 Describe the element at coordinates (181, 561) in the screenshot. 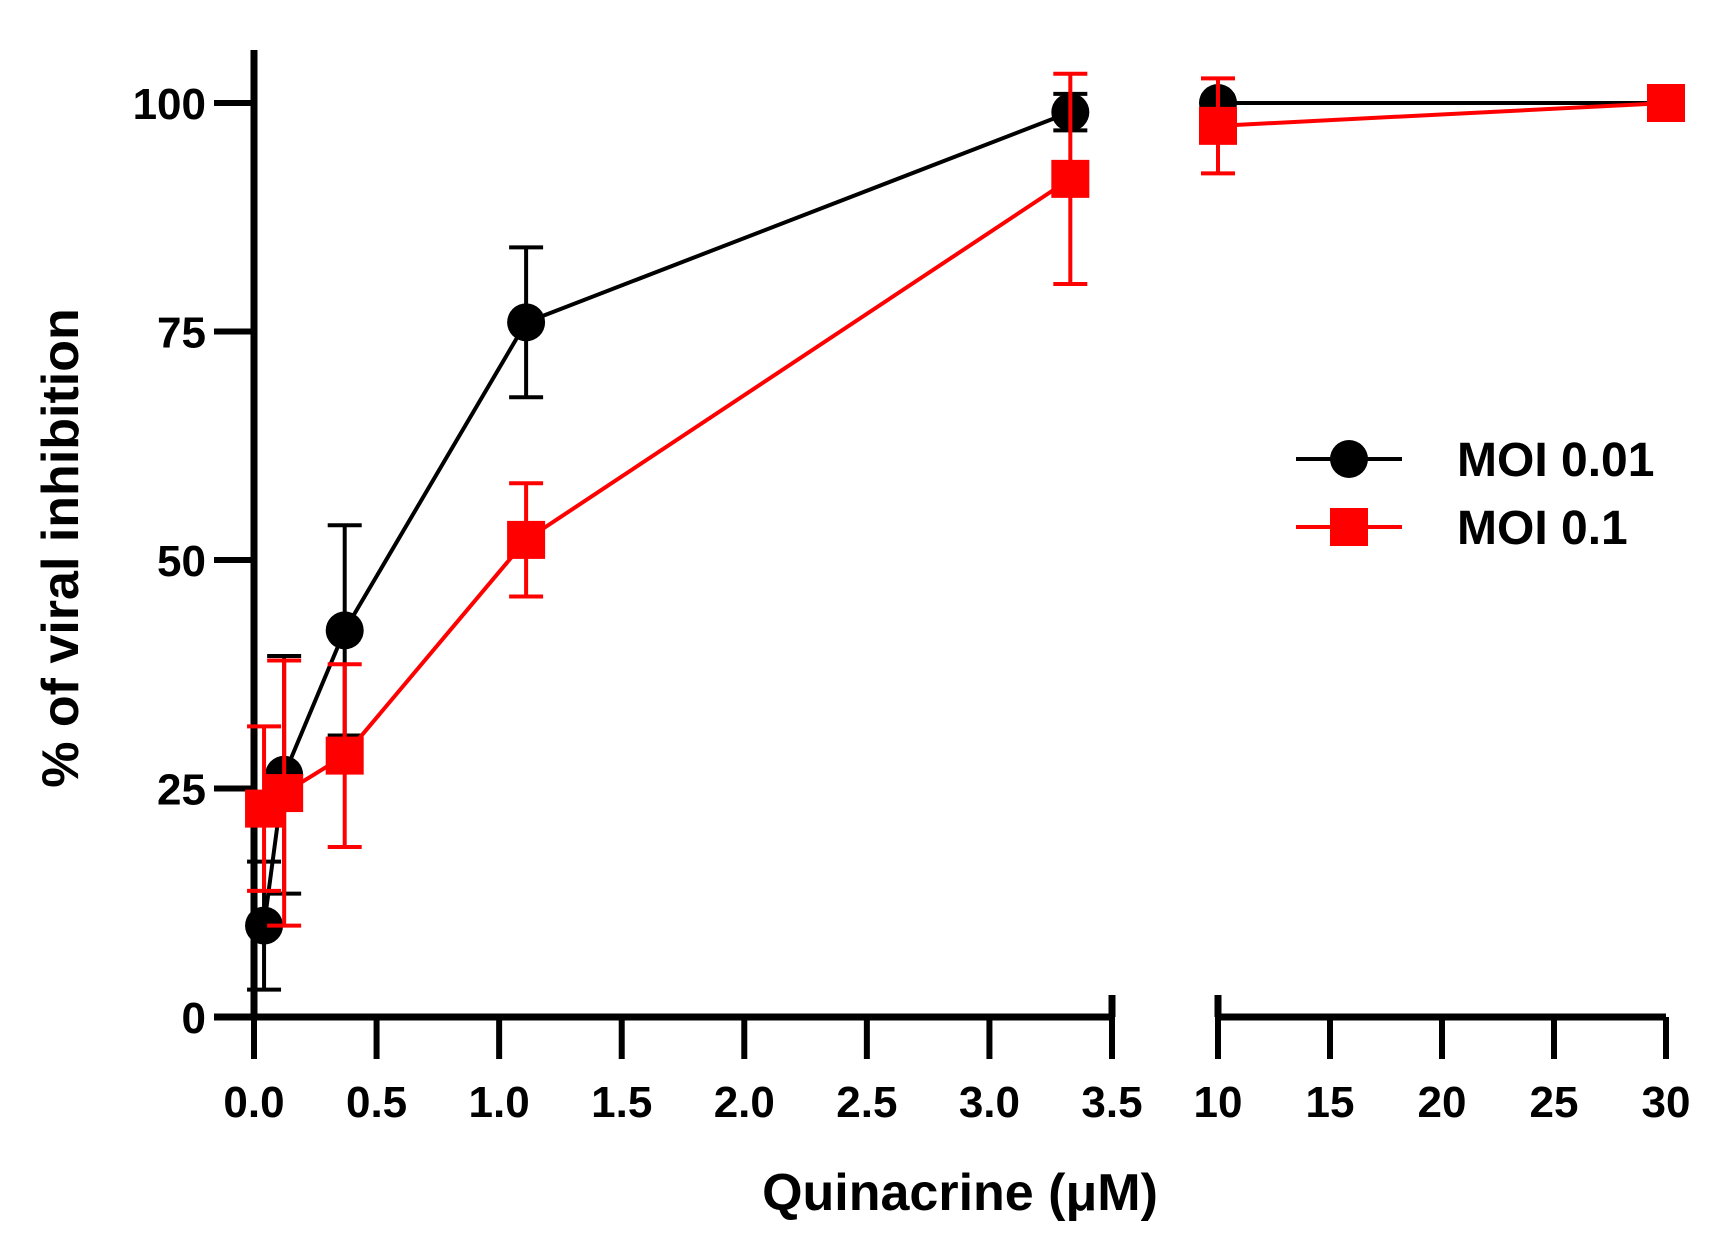

I see `y-tick-label: 50` at that location.